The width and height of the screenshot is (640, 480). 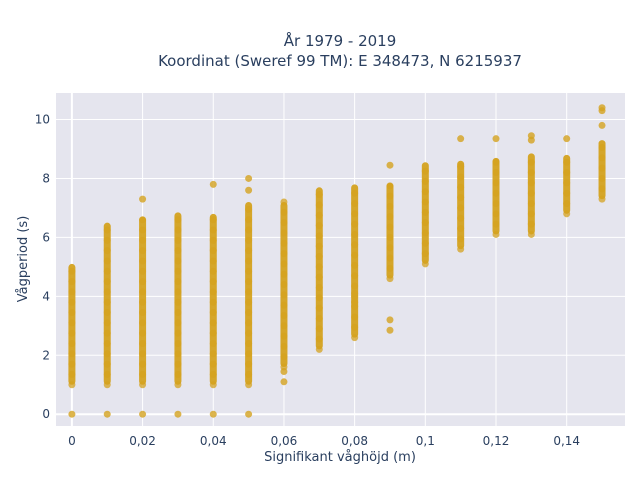 I want to click on y-tick-label: 8, so click(x=46, y=178).